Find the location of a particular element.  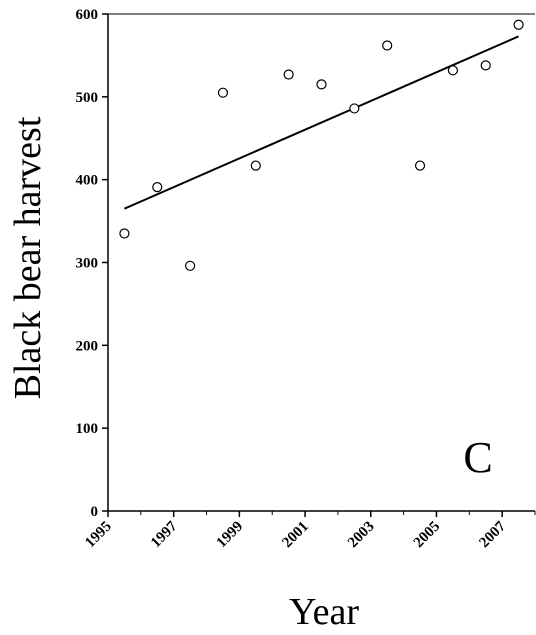

y-tick-label: 200 is located at coordinates (87, 346).